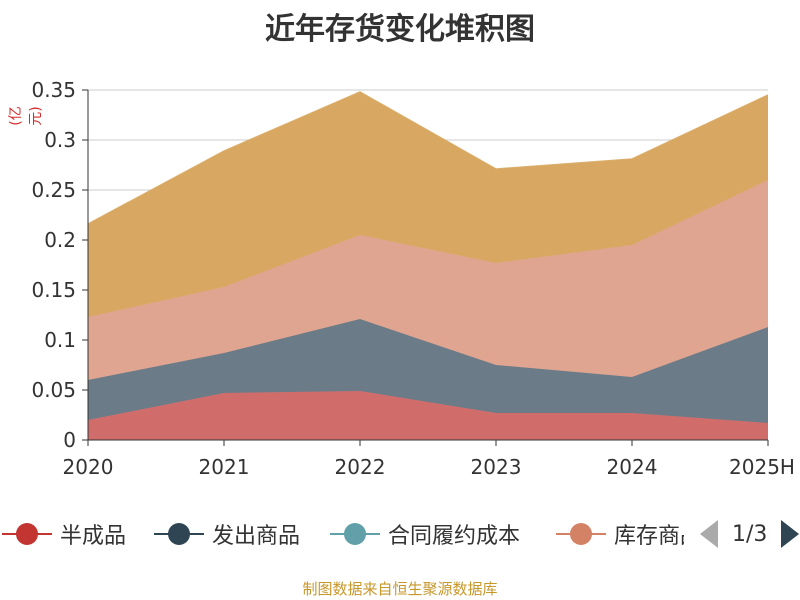 The image size is (800, 600). What do you see at coordinates (496, 467) in the screenshot?
I see `x-tick-label: 2023` at bounding box center [496, 467].